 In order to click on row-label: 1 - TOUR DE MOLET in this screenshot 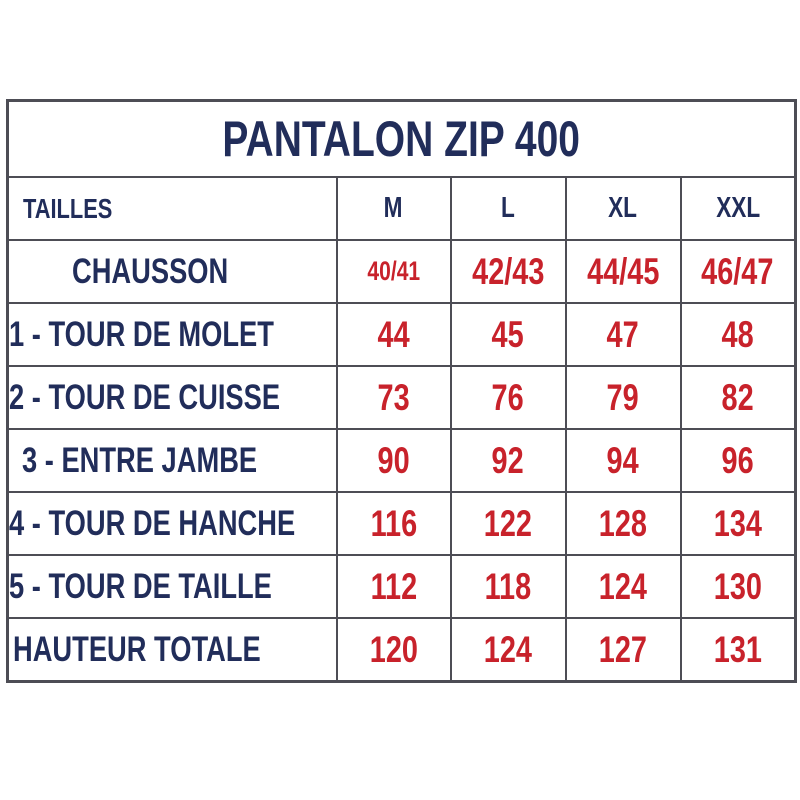, I will do `click(172, 334)`.